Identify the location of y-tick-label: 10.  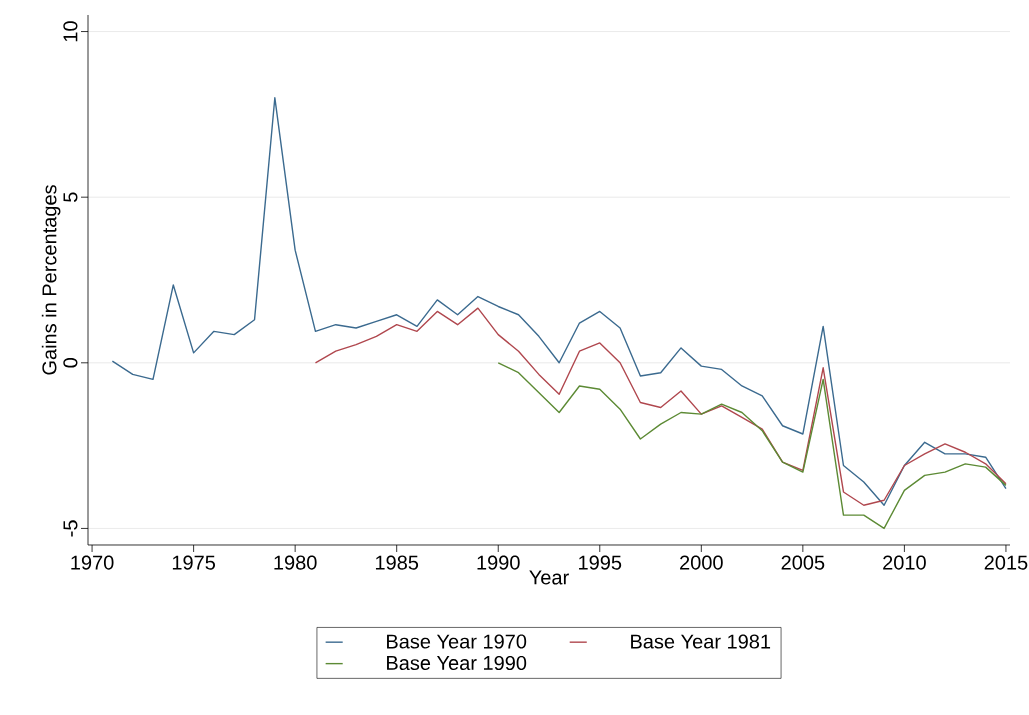
(70, 31).